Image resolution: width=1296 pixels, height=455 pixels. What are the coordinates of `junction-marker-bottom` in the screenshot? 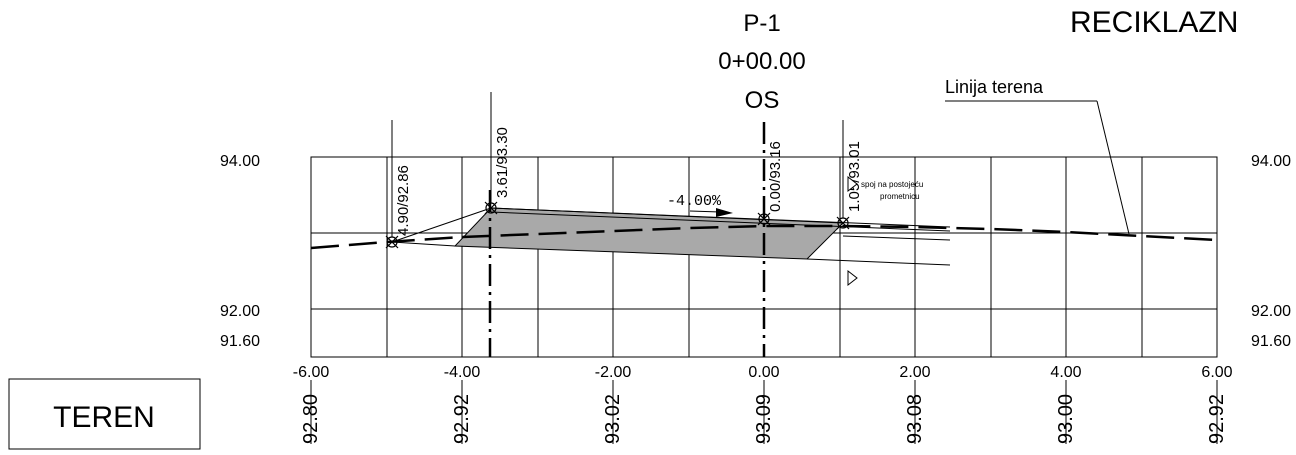 It's located at (852, 278).